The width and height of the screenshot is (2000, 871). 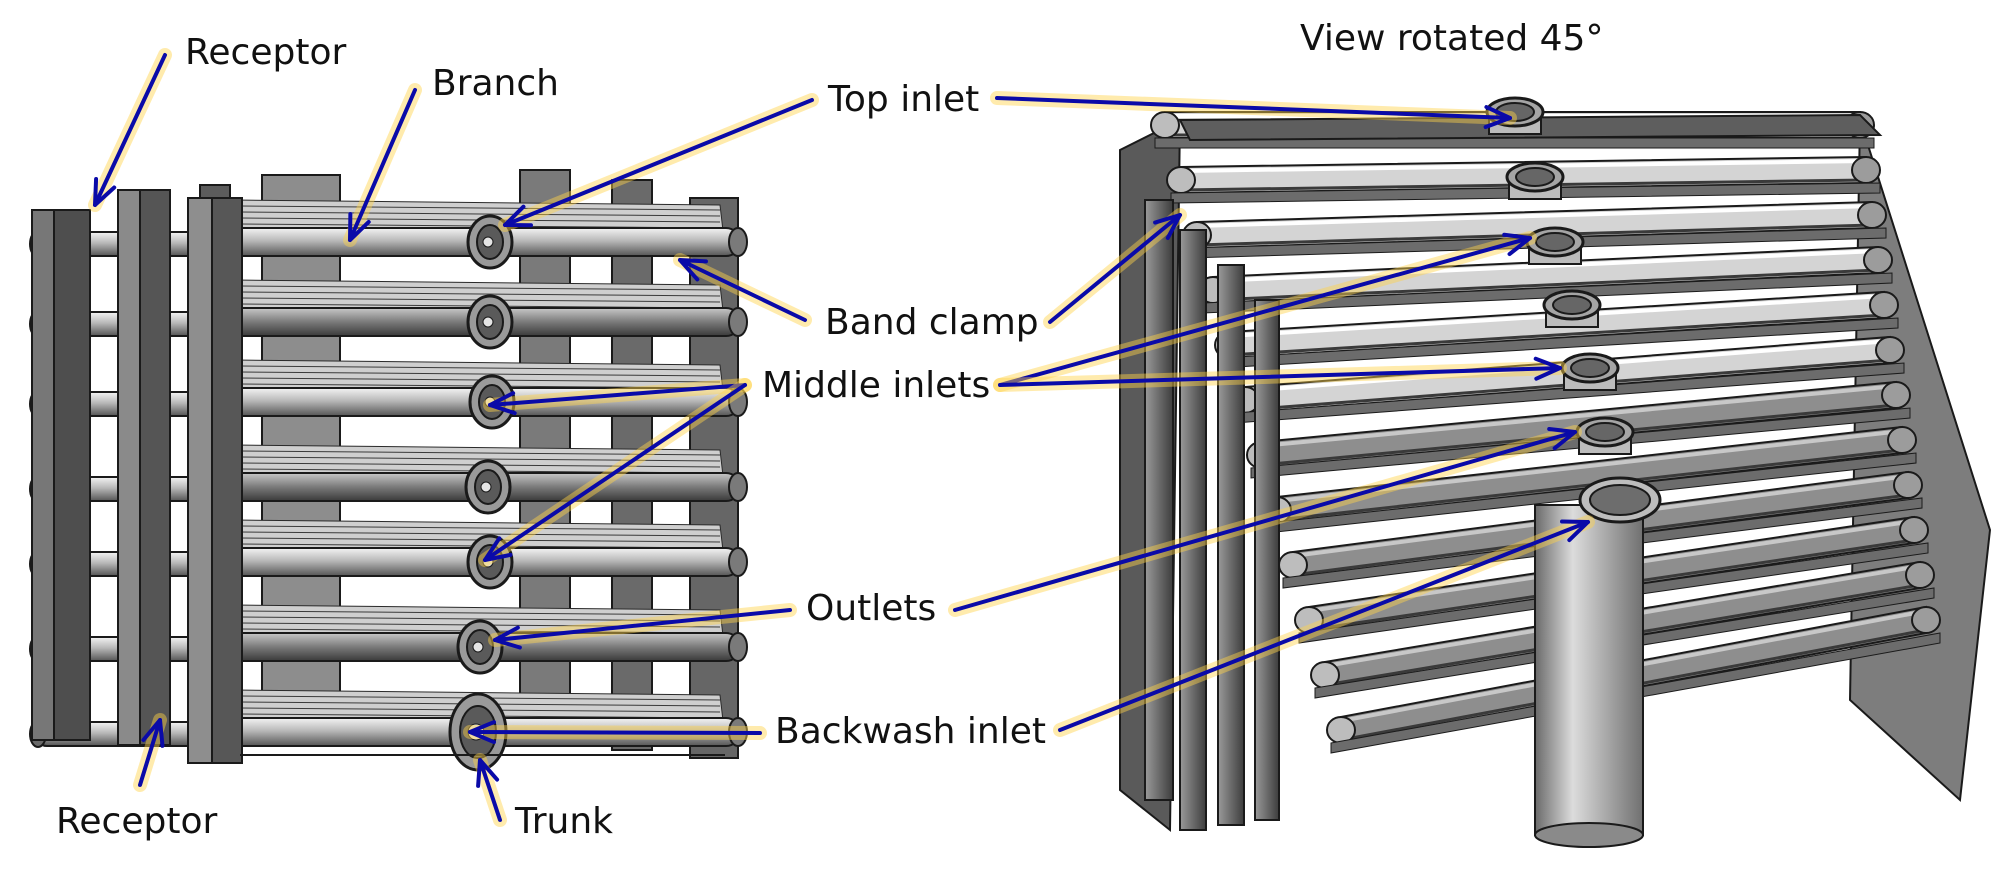 What do you see at coordinates (903, 99) in the screenshot?
I see `label-top-inlet: Top inlet` at bounding box center [903, 99].